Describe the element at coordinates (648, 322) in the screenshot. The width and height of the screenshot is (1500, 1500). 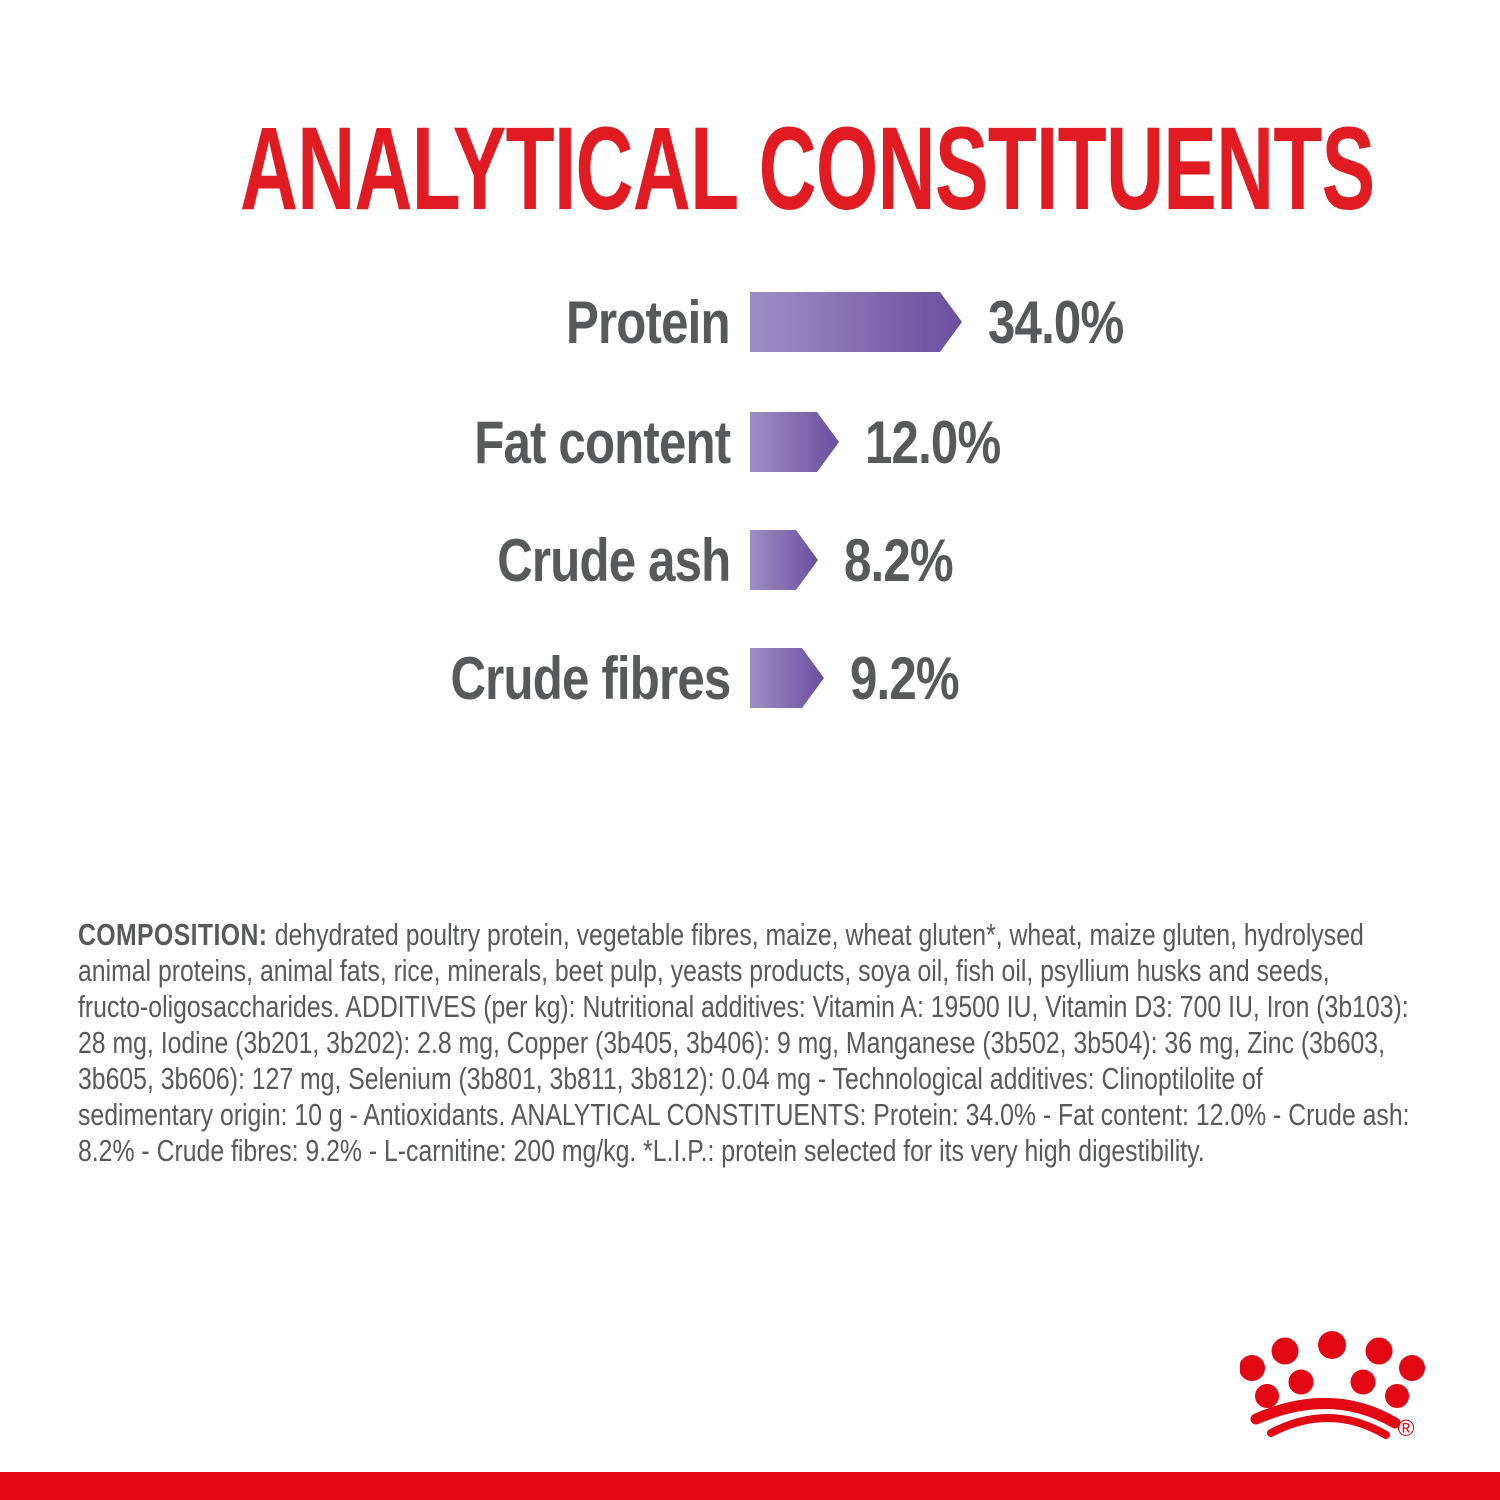
I see `bar-label: Protein` at that location.